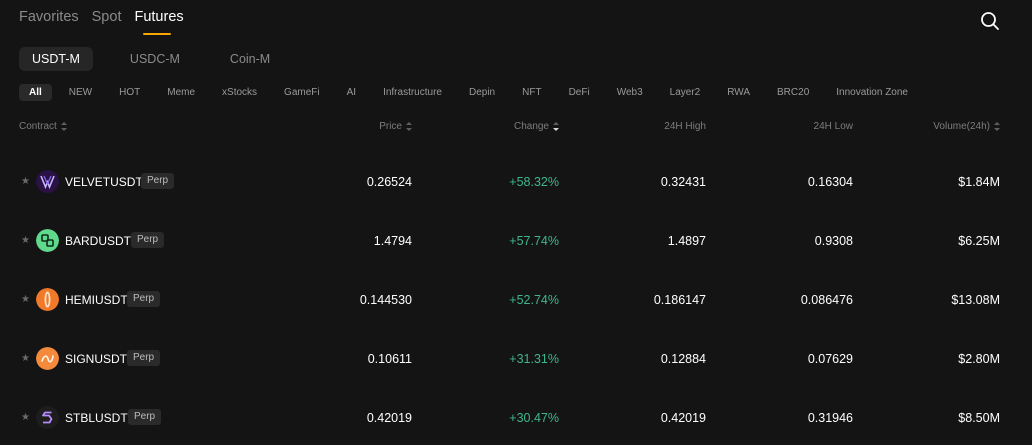  I want to click on column-header-change: Change, so click(509, 126).